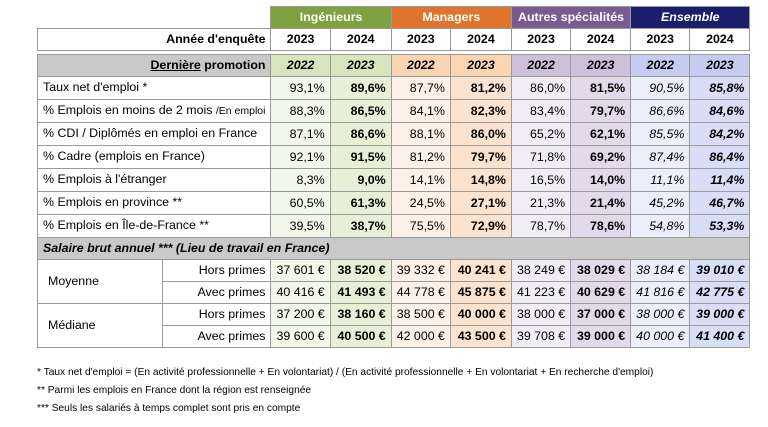 Image resolution: width=768 pixels, height=427 pixels. Describe the element at coordinates (720, 157) in the screenshot. I see `value-cell: 86,4%` at that location.